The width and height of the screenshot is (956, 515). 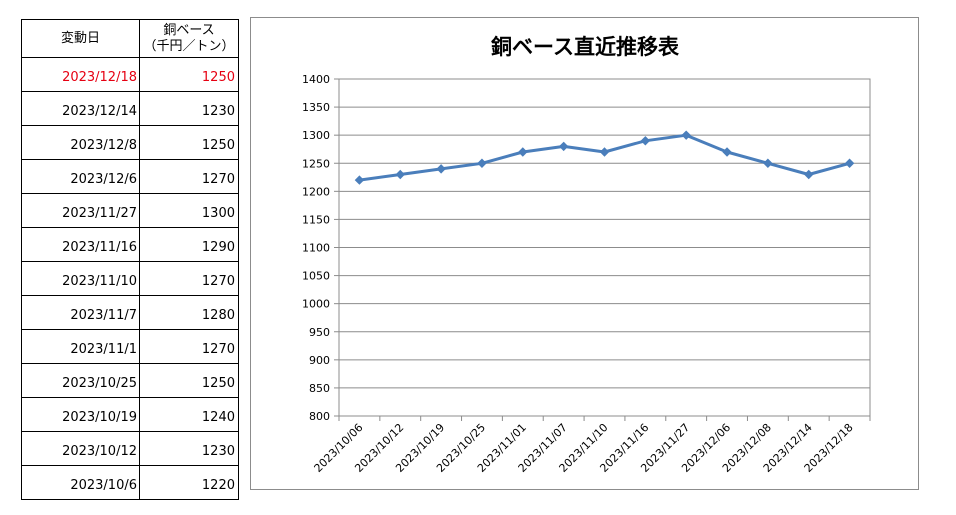 I want to click on row-date: 2023/11/10, so click(x=80, y=278).